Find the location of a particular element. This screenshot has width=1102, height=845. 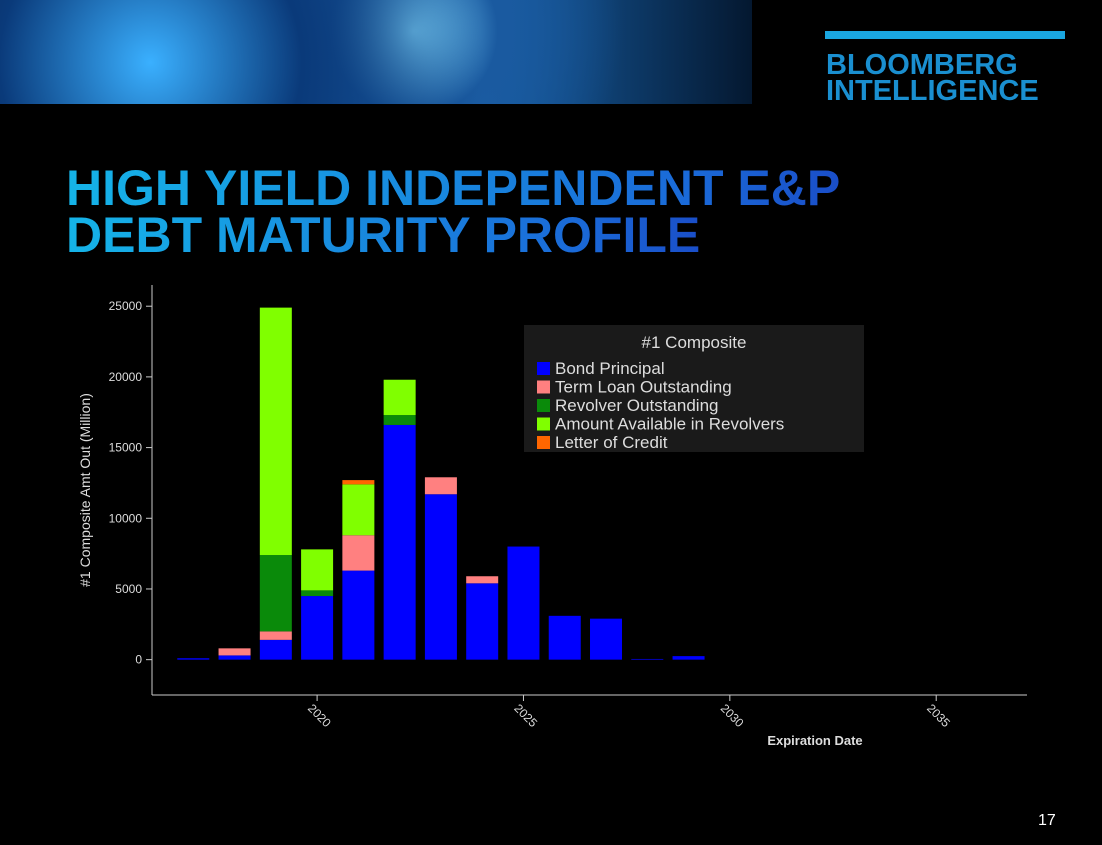

slide-title: DEBT MATURITY PROFILE is located at coordinates (383, 235).